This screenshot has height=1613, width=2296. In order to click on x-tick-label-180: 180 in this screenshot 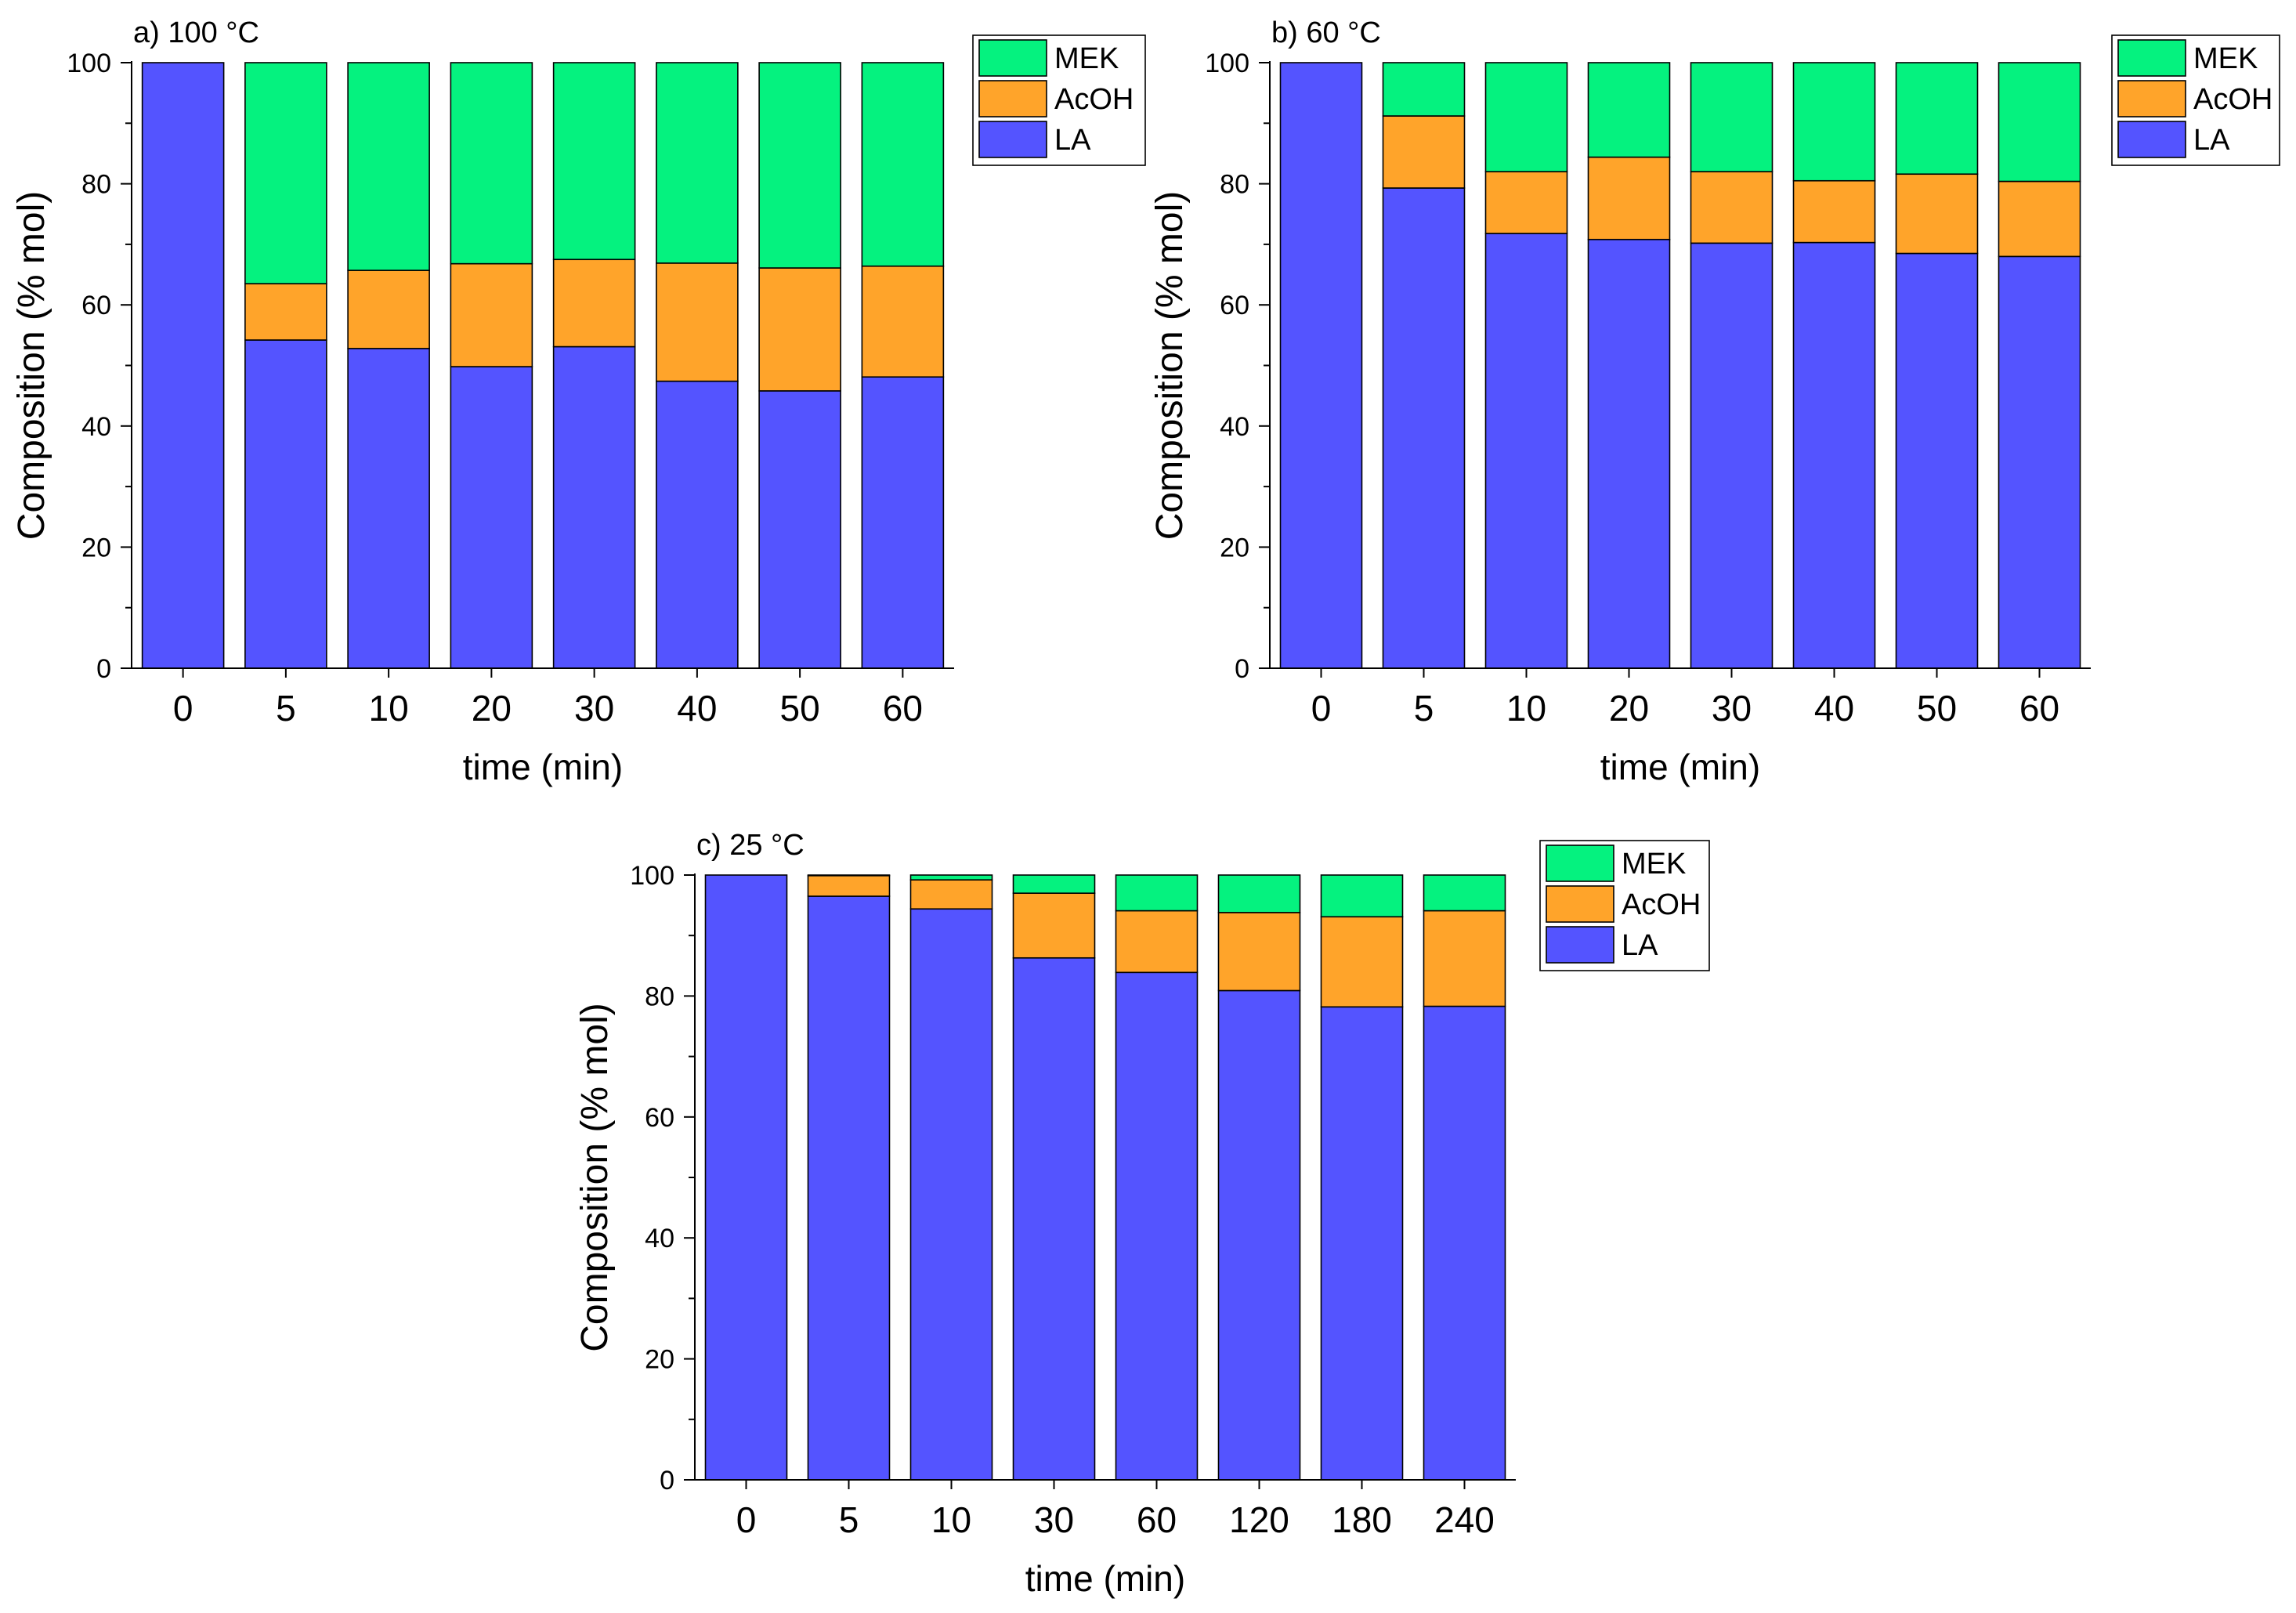, I will do `click(1362, 1519)`.